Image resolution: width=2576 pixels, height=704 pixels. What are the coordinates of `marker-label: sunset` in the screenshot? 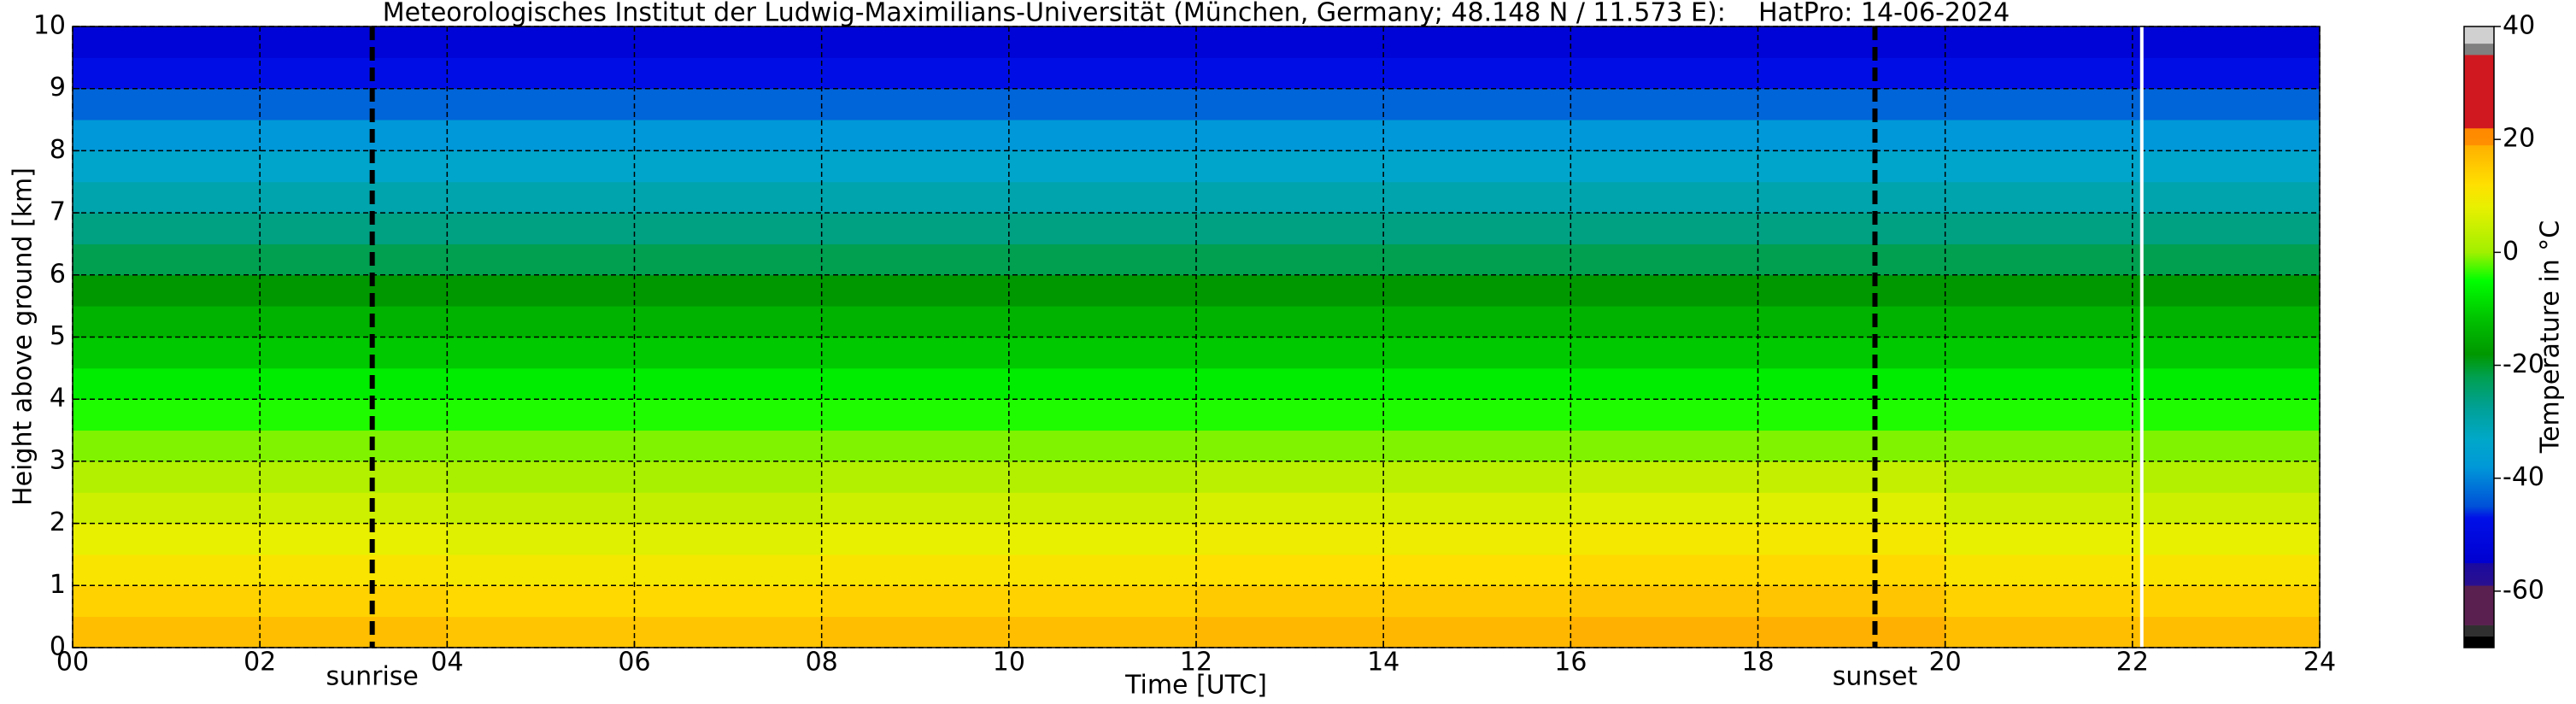 It's located at (1875, 677).